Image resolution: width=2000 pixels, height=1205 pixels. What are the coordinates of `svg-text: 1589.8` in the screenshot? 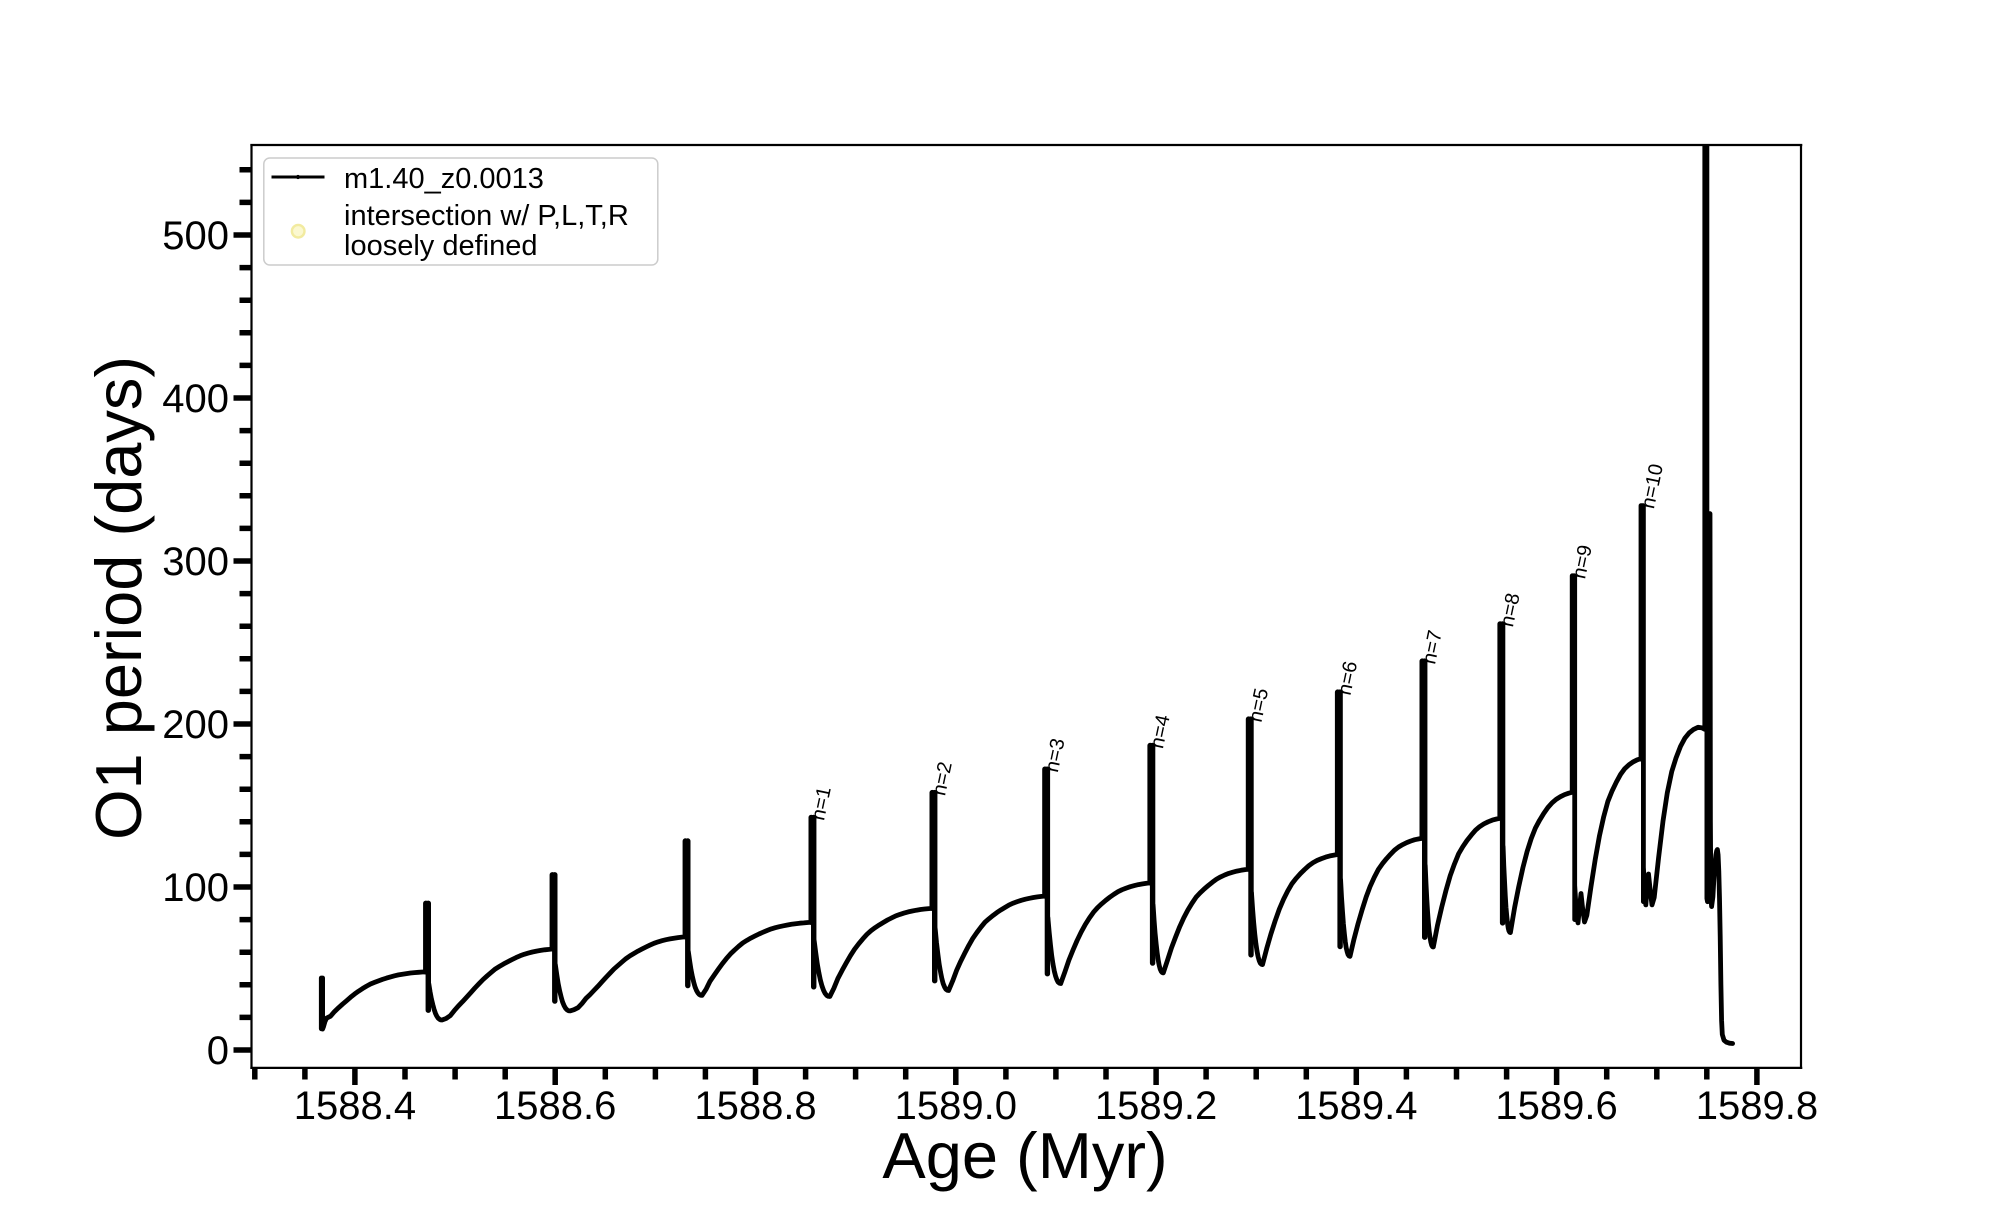 It's located at (1757, 1106).